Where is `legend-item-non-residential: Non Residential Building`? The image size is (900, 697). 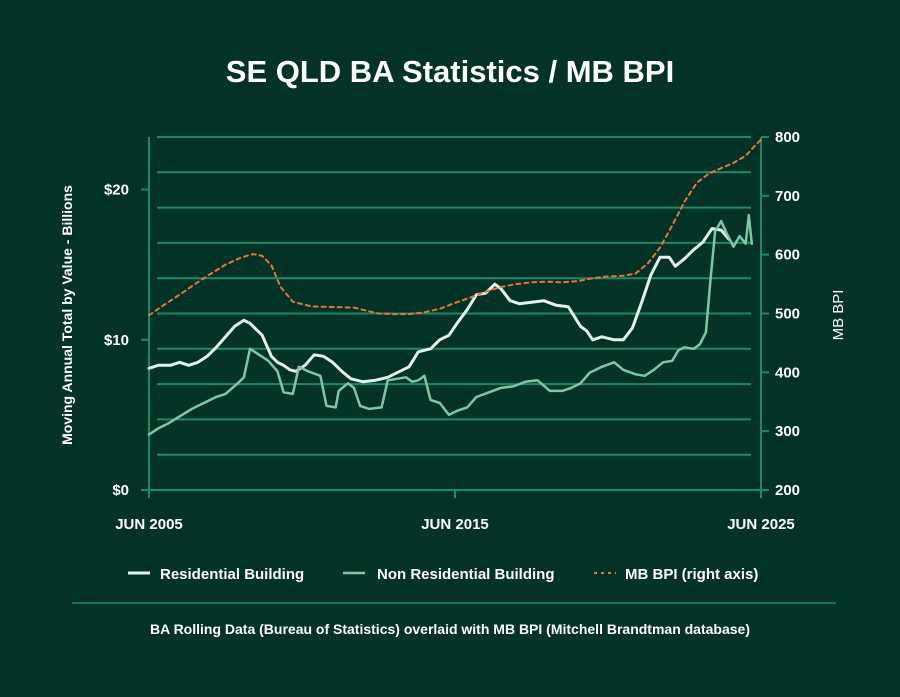 legend-item-non-residential: Non Residential Building is located at coordinates (449, 574).